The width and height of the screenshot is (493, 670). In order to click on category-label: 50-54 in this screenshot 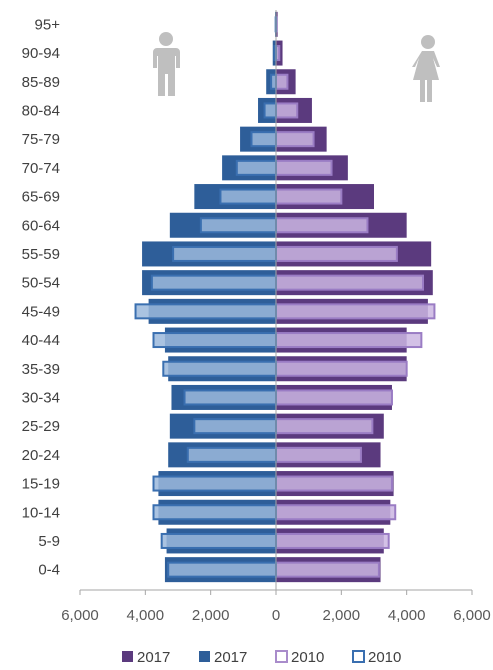, I will do `click(41, 283)`.